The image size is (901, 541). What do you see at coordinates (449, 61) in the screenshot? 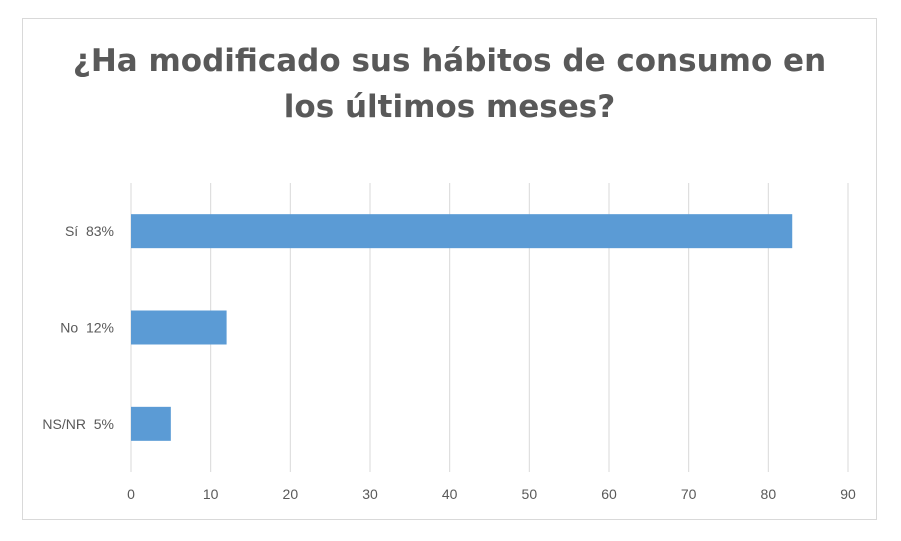
I see `title-line-1: ¿Ha modificado sus hábitos de consumo en` at bounding box center [449, 61].